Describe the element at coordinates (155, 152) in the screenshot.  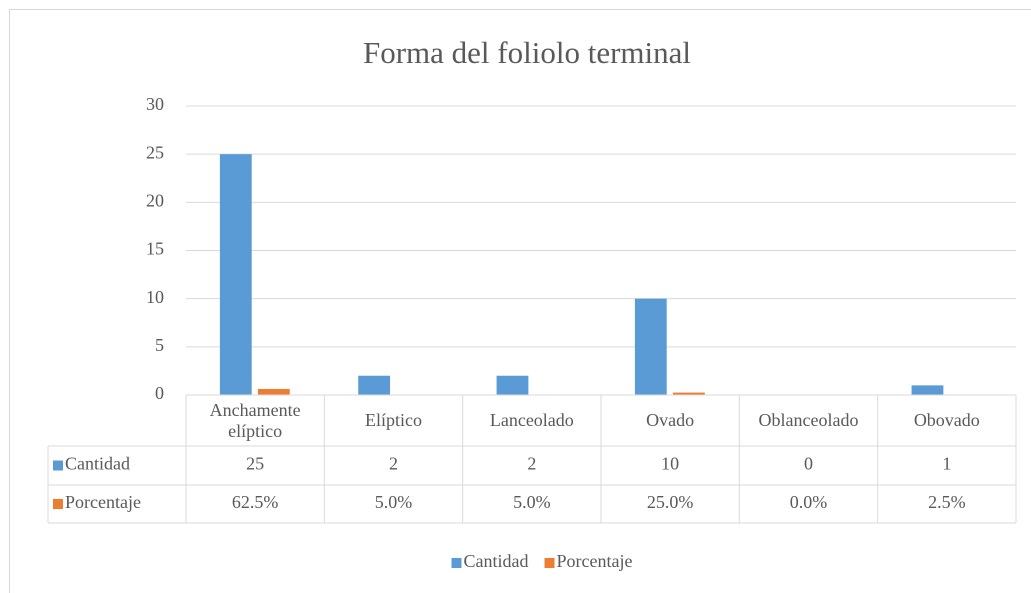
I see `y-tick-label: 25` at that location.